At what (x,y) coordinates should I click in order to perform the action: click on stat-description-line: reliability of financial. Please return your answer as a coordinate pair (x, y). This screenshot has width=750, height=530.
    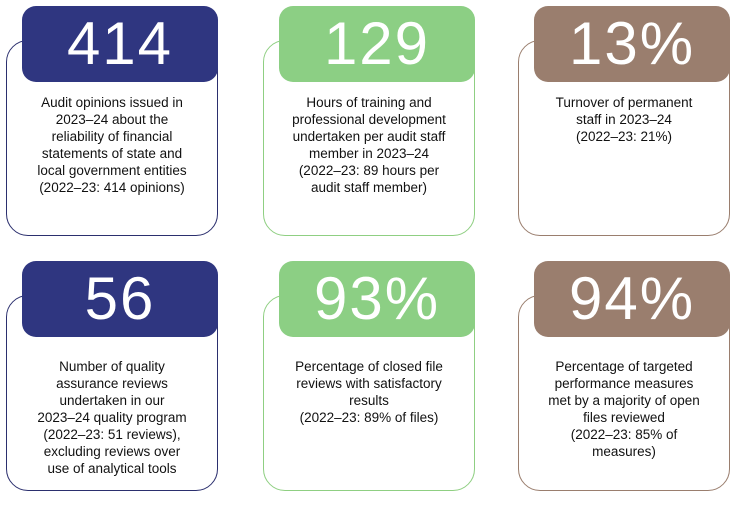
    Looking at the image, I should click on (112, 136).